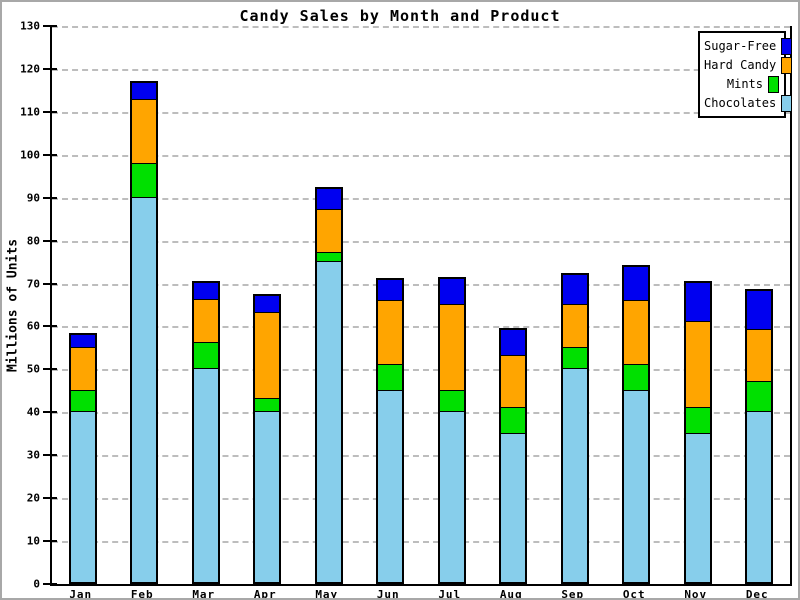 The image size is (800, 600). Describe the element at coordinates (744, 84) in the screenshot. I see `legend-label: Mints` at that location.